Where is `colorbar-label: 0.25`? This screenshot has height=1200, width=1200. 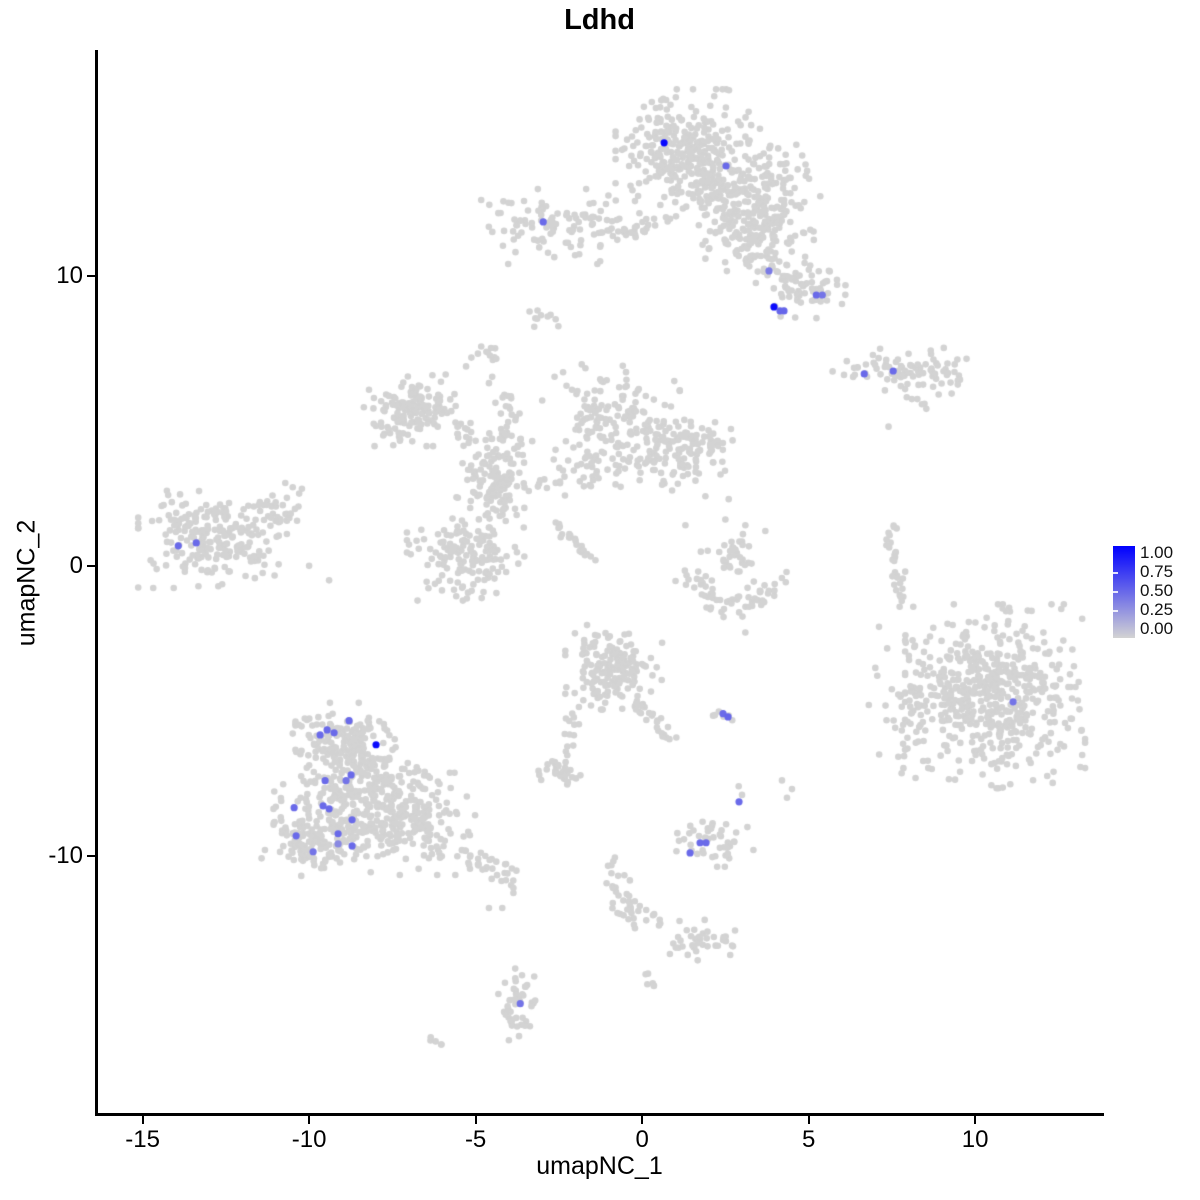 colorbar-label: 0.25 is located at coordinates (1157, 609).